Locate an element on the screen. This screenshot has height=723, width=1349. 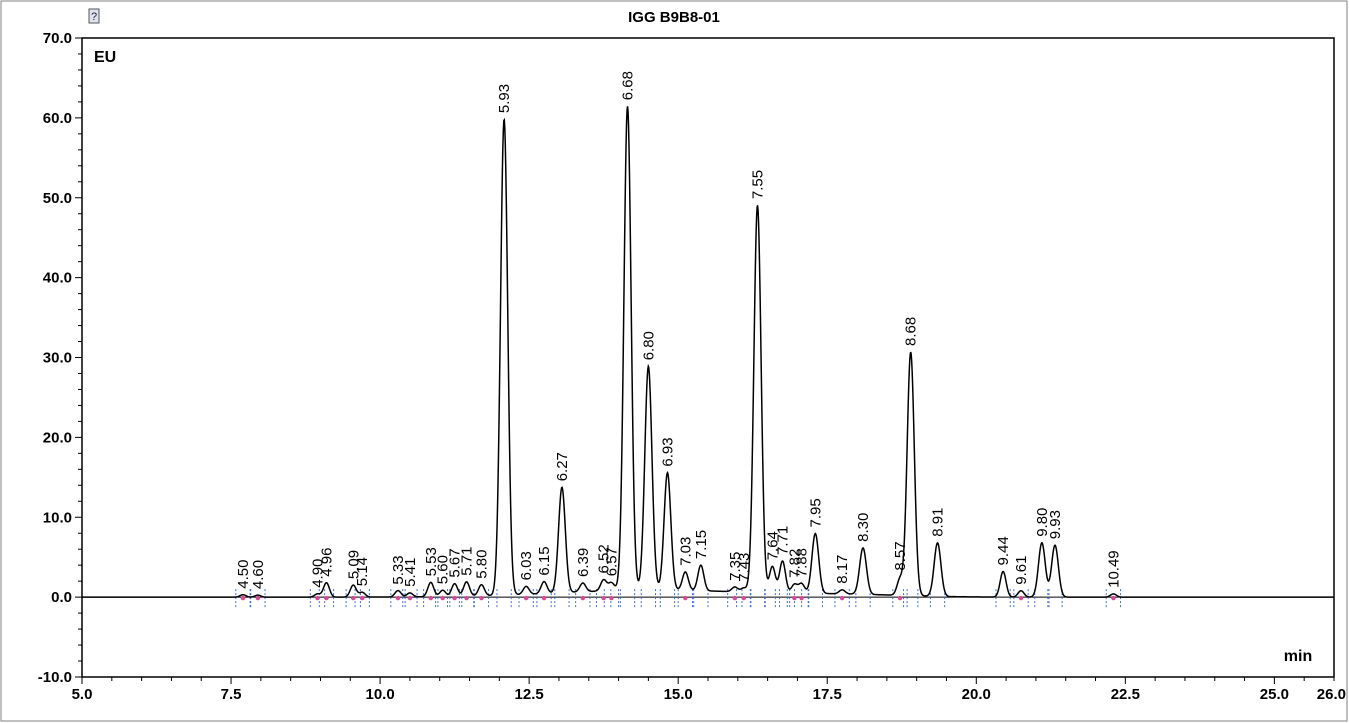
peak-label: 10.49 is located at coordinates (1113, 569).